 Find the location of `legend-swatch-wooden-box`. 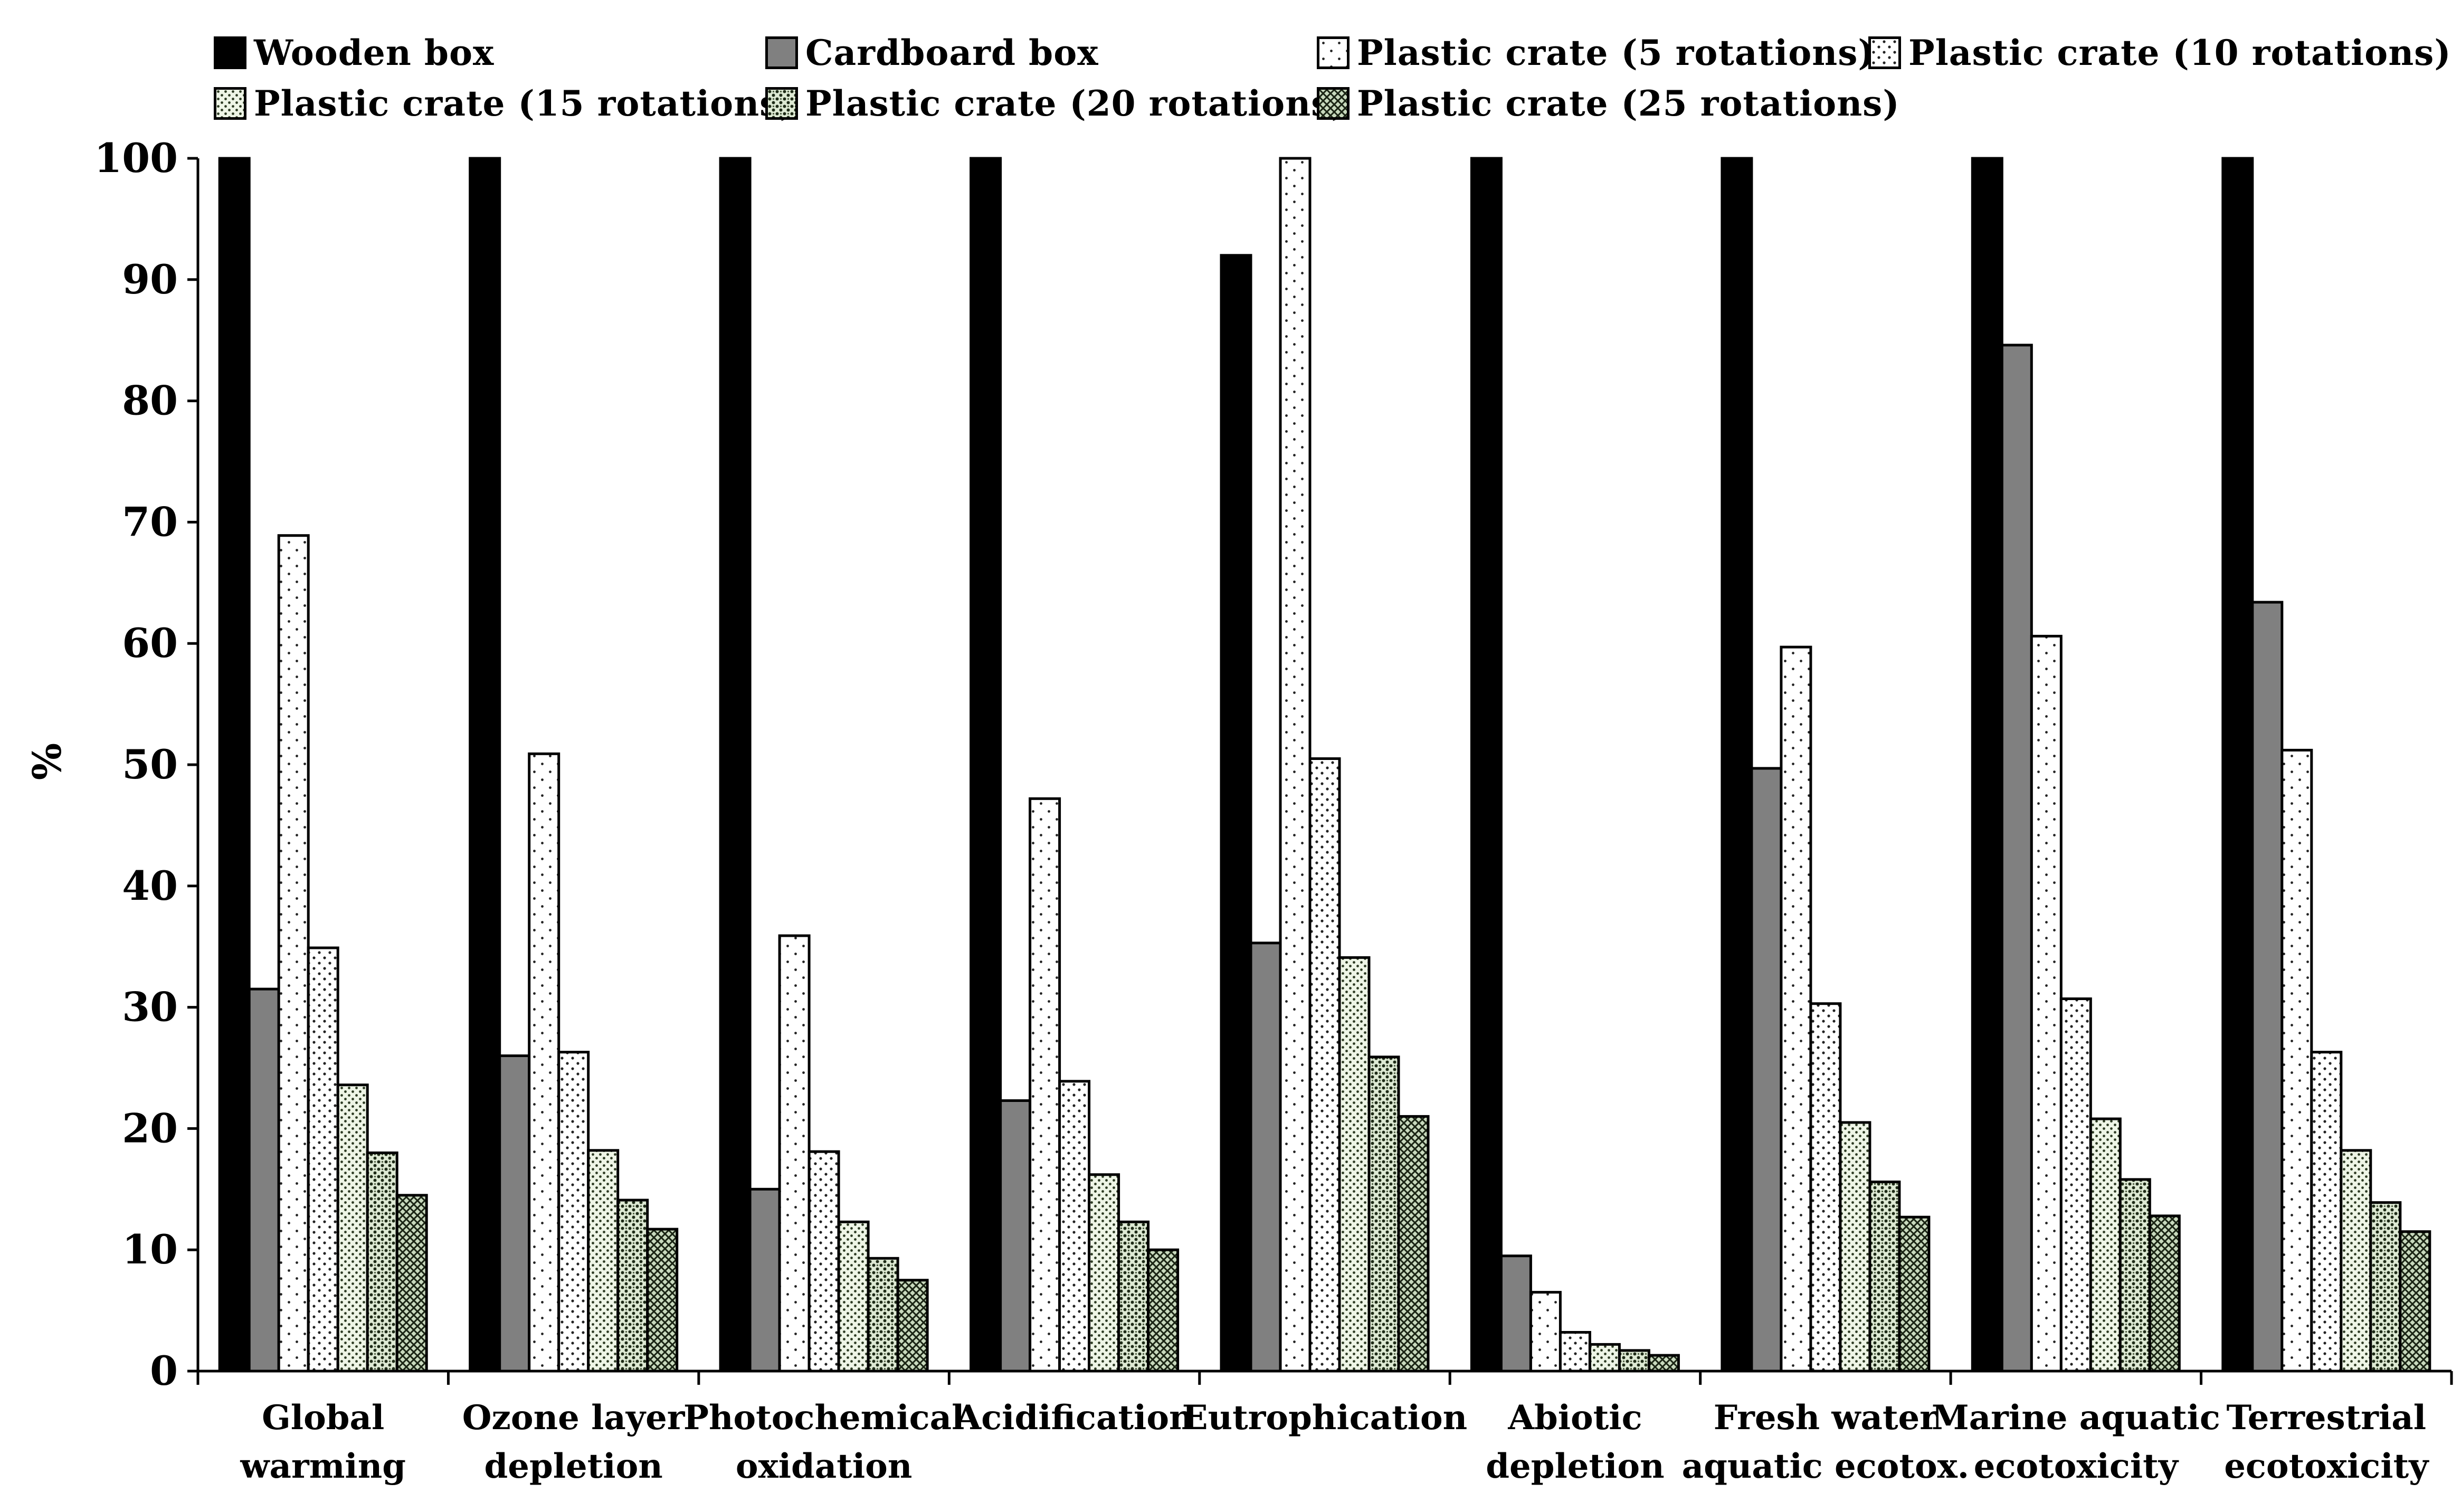

legend-swatch-wooden-box is located at coordinates (230, 52).